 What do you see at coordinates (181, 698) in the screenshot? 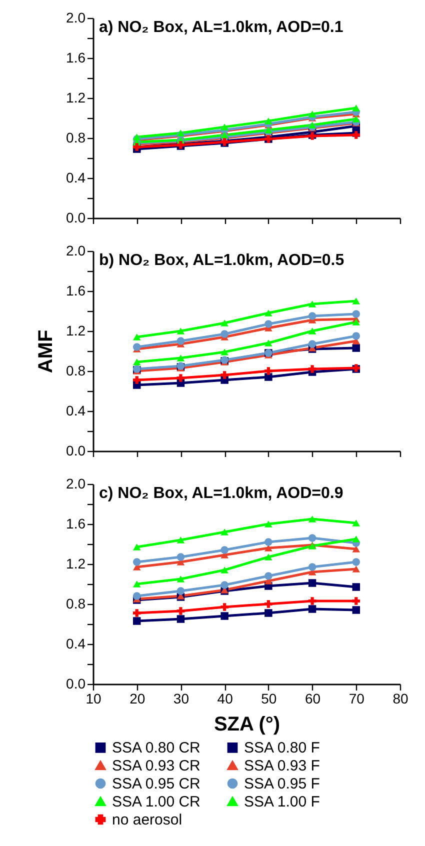
I see `x-tick-label: 30` at bounding box center [181, 698].